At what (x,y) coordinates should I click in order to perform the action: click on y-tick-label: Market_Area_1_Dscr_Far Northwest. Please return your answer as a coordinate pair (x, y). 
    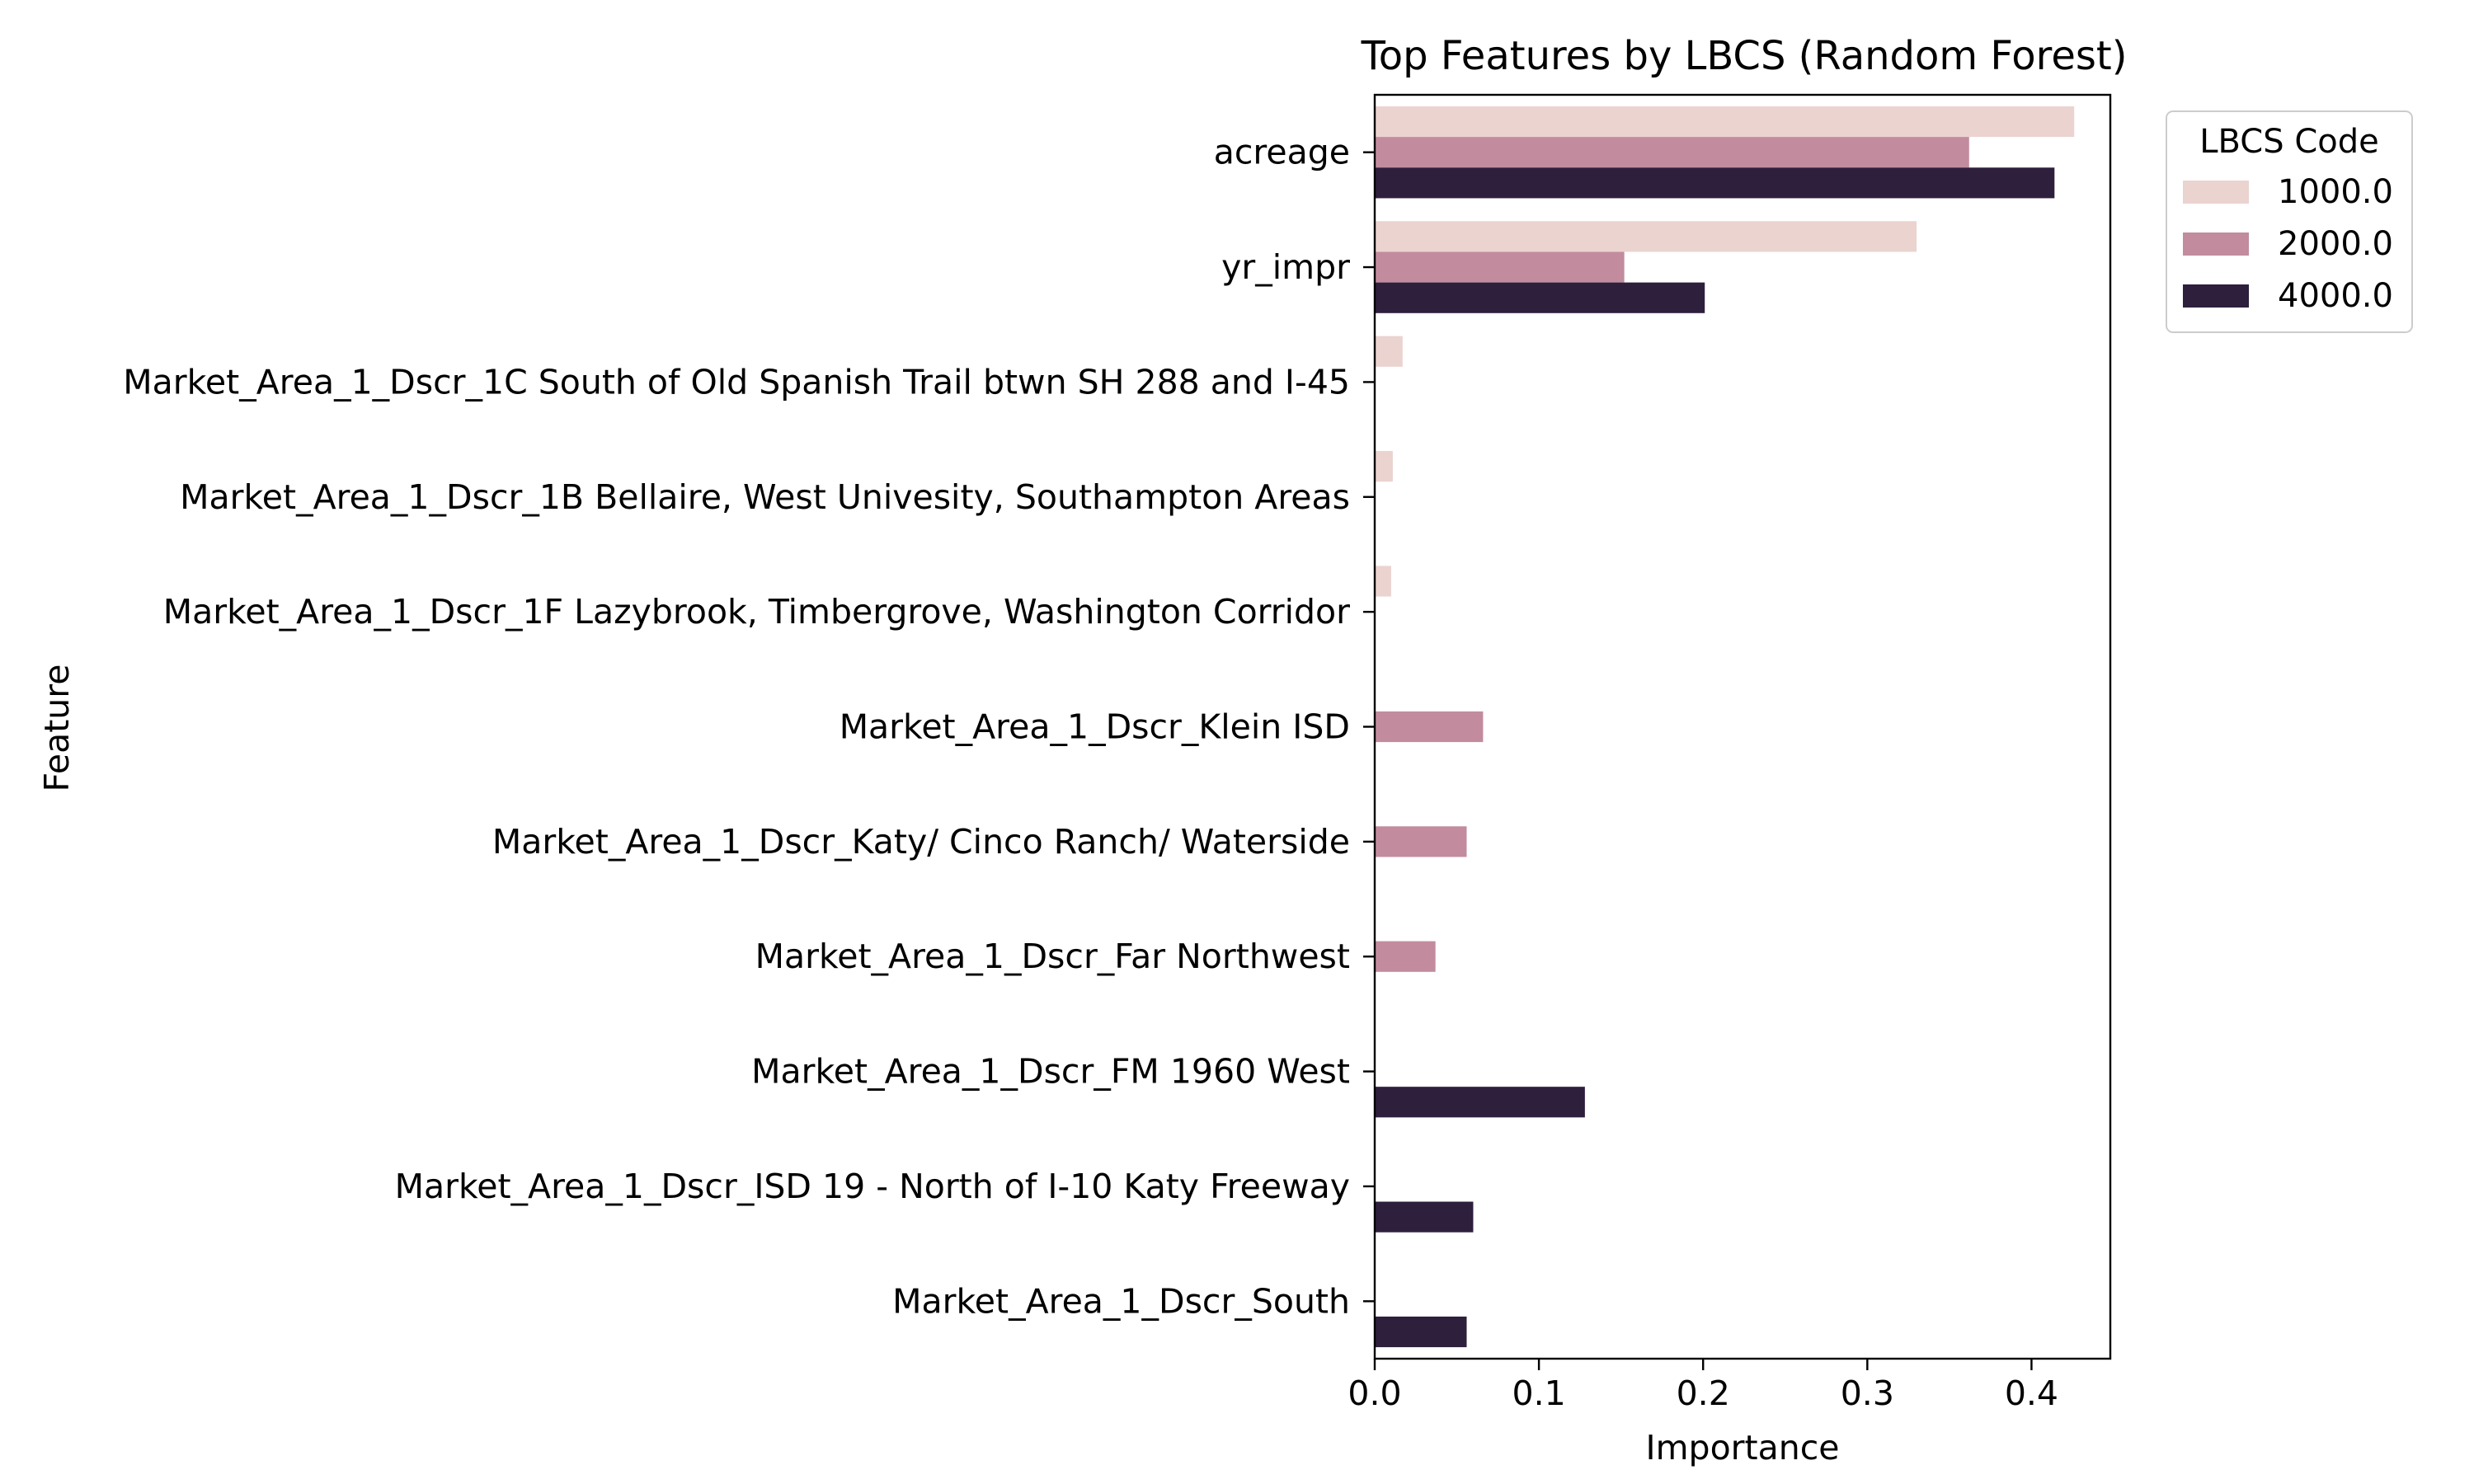
    Looking at the image, I should click on (1052, 956).